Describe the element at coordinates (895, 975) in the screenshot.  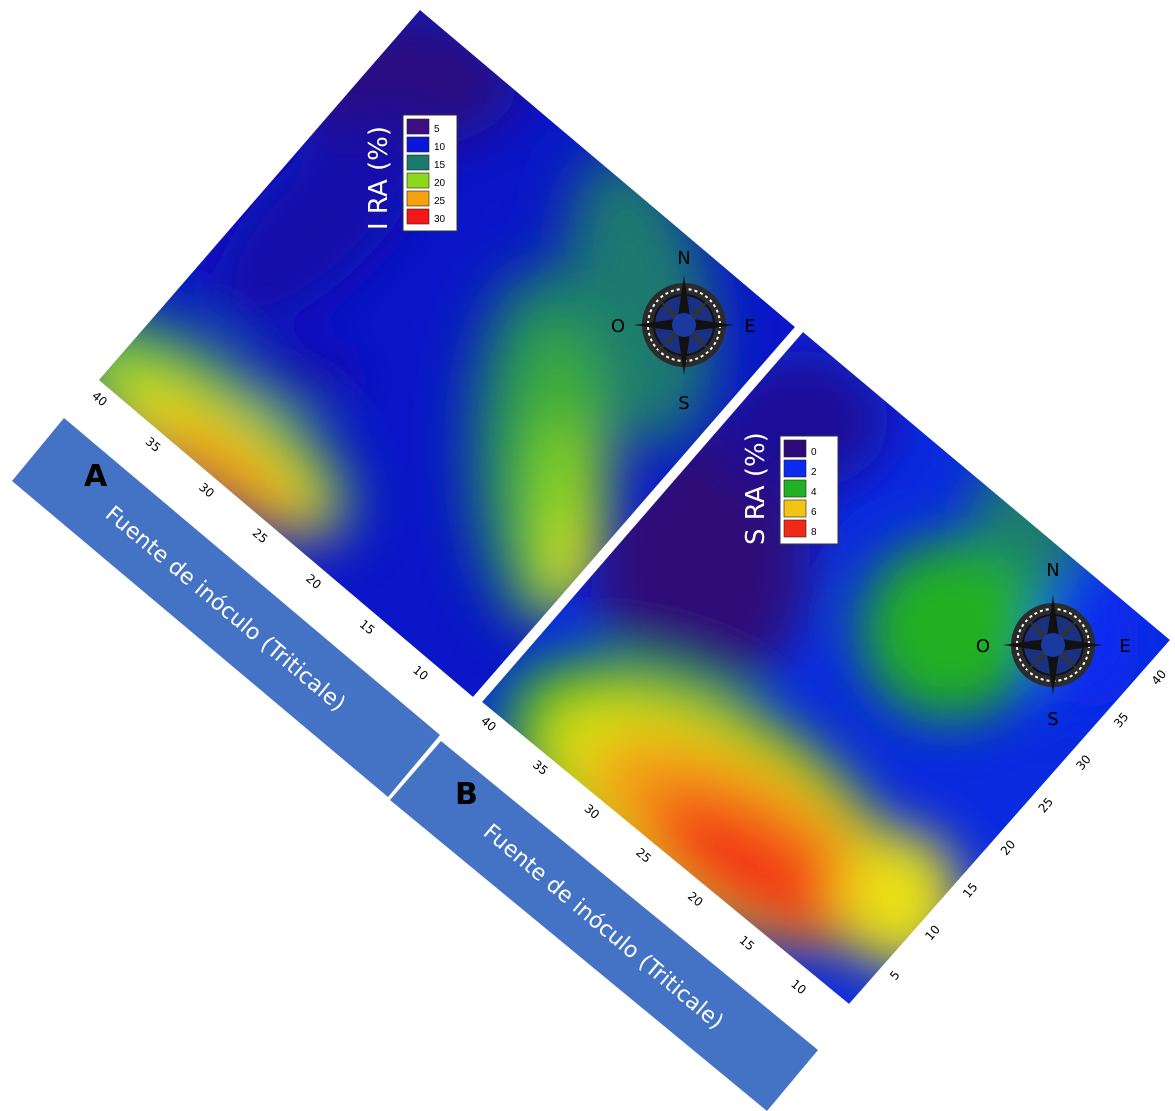
I see `axis-tick-label: 5` at that location.